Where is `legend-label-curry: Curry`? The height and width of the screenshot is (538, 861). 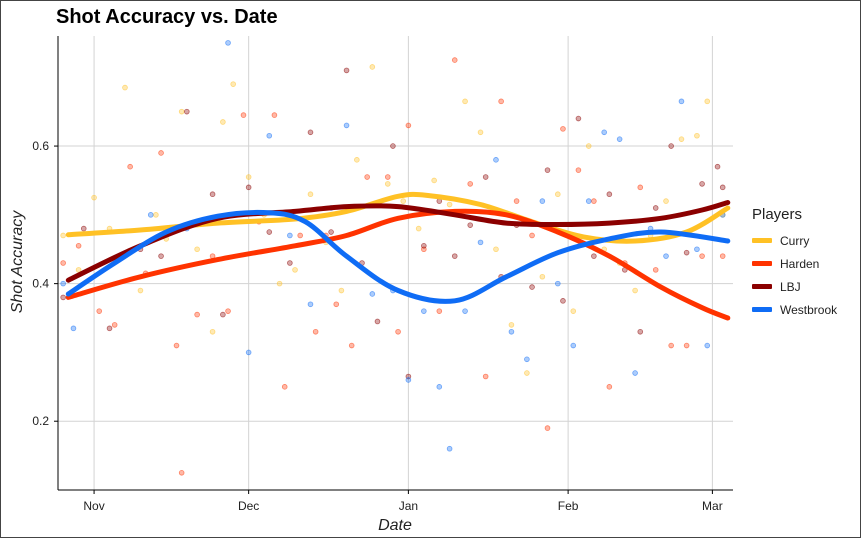
legend-label-curry: Curry is located at coordinates (795, 240).